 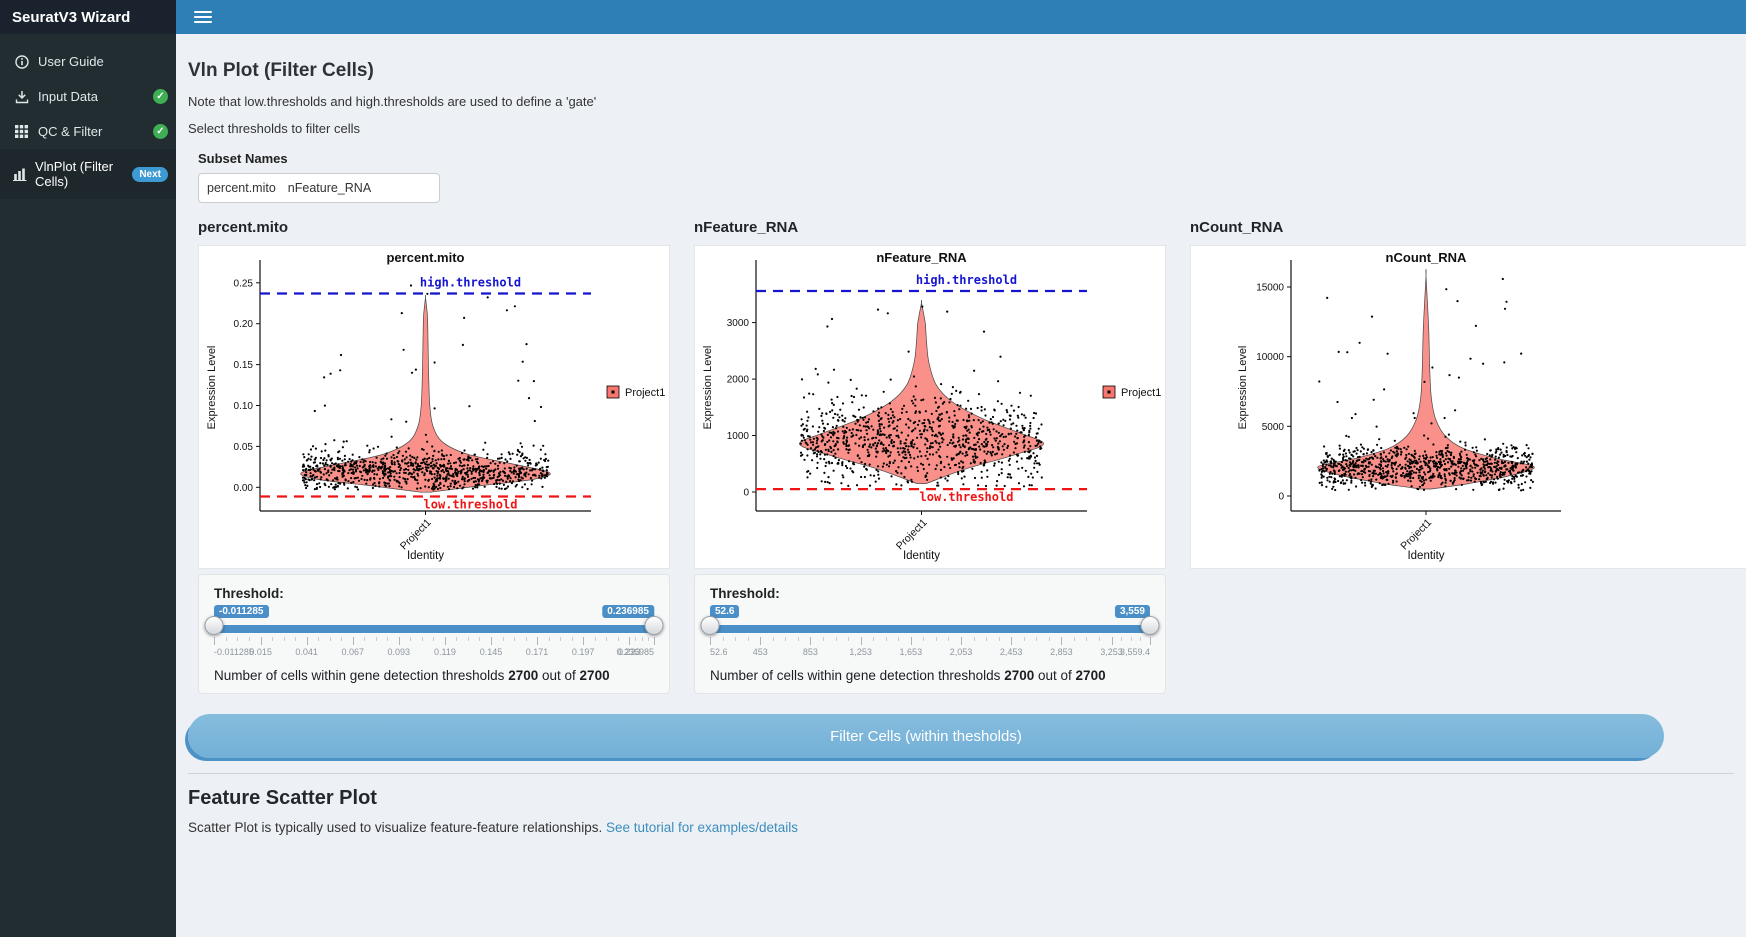 What do you see at coordinates (746, 227) in the screenshot?
I see `column-heading: nFeature_RNA` at bounding box center [746, 227].